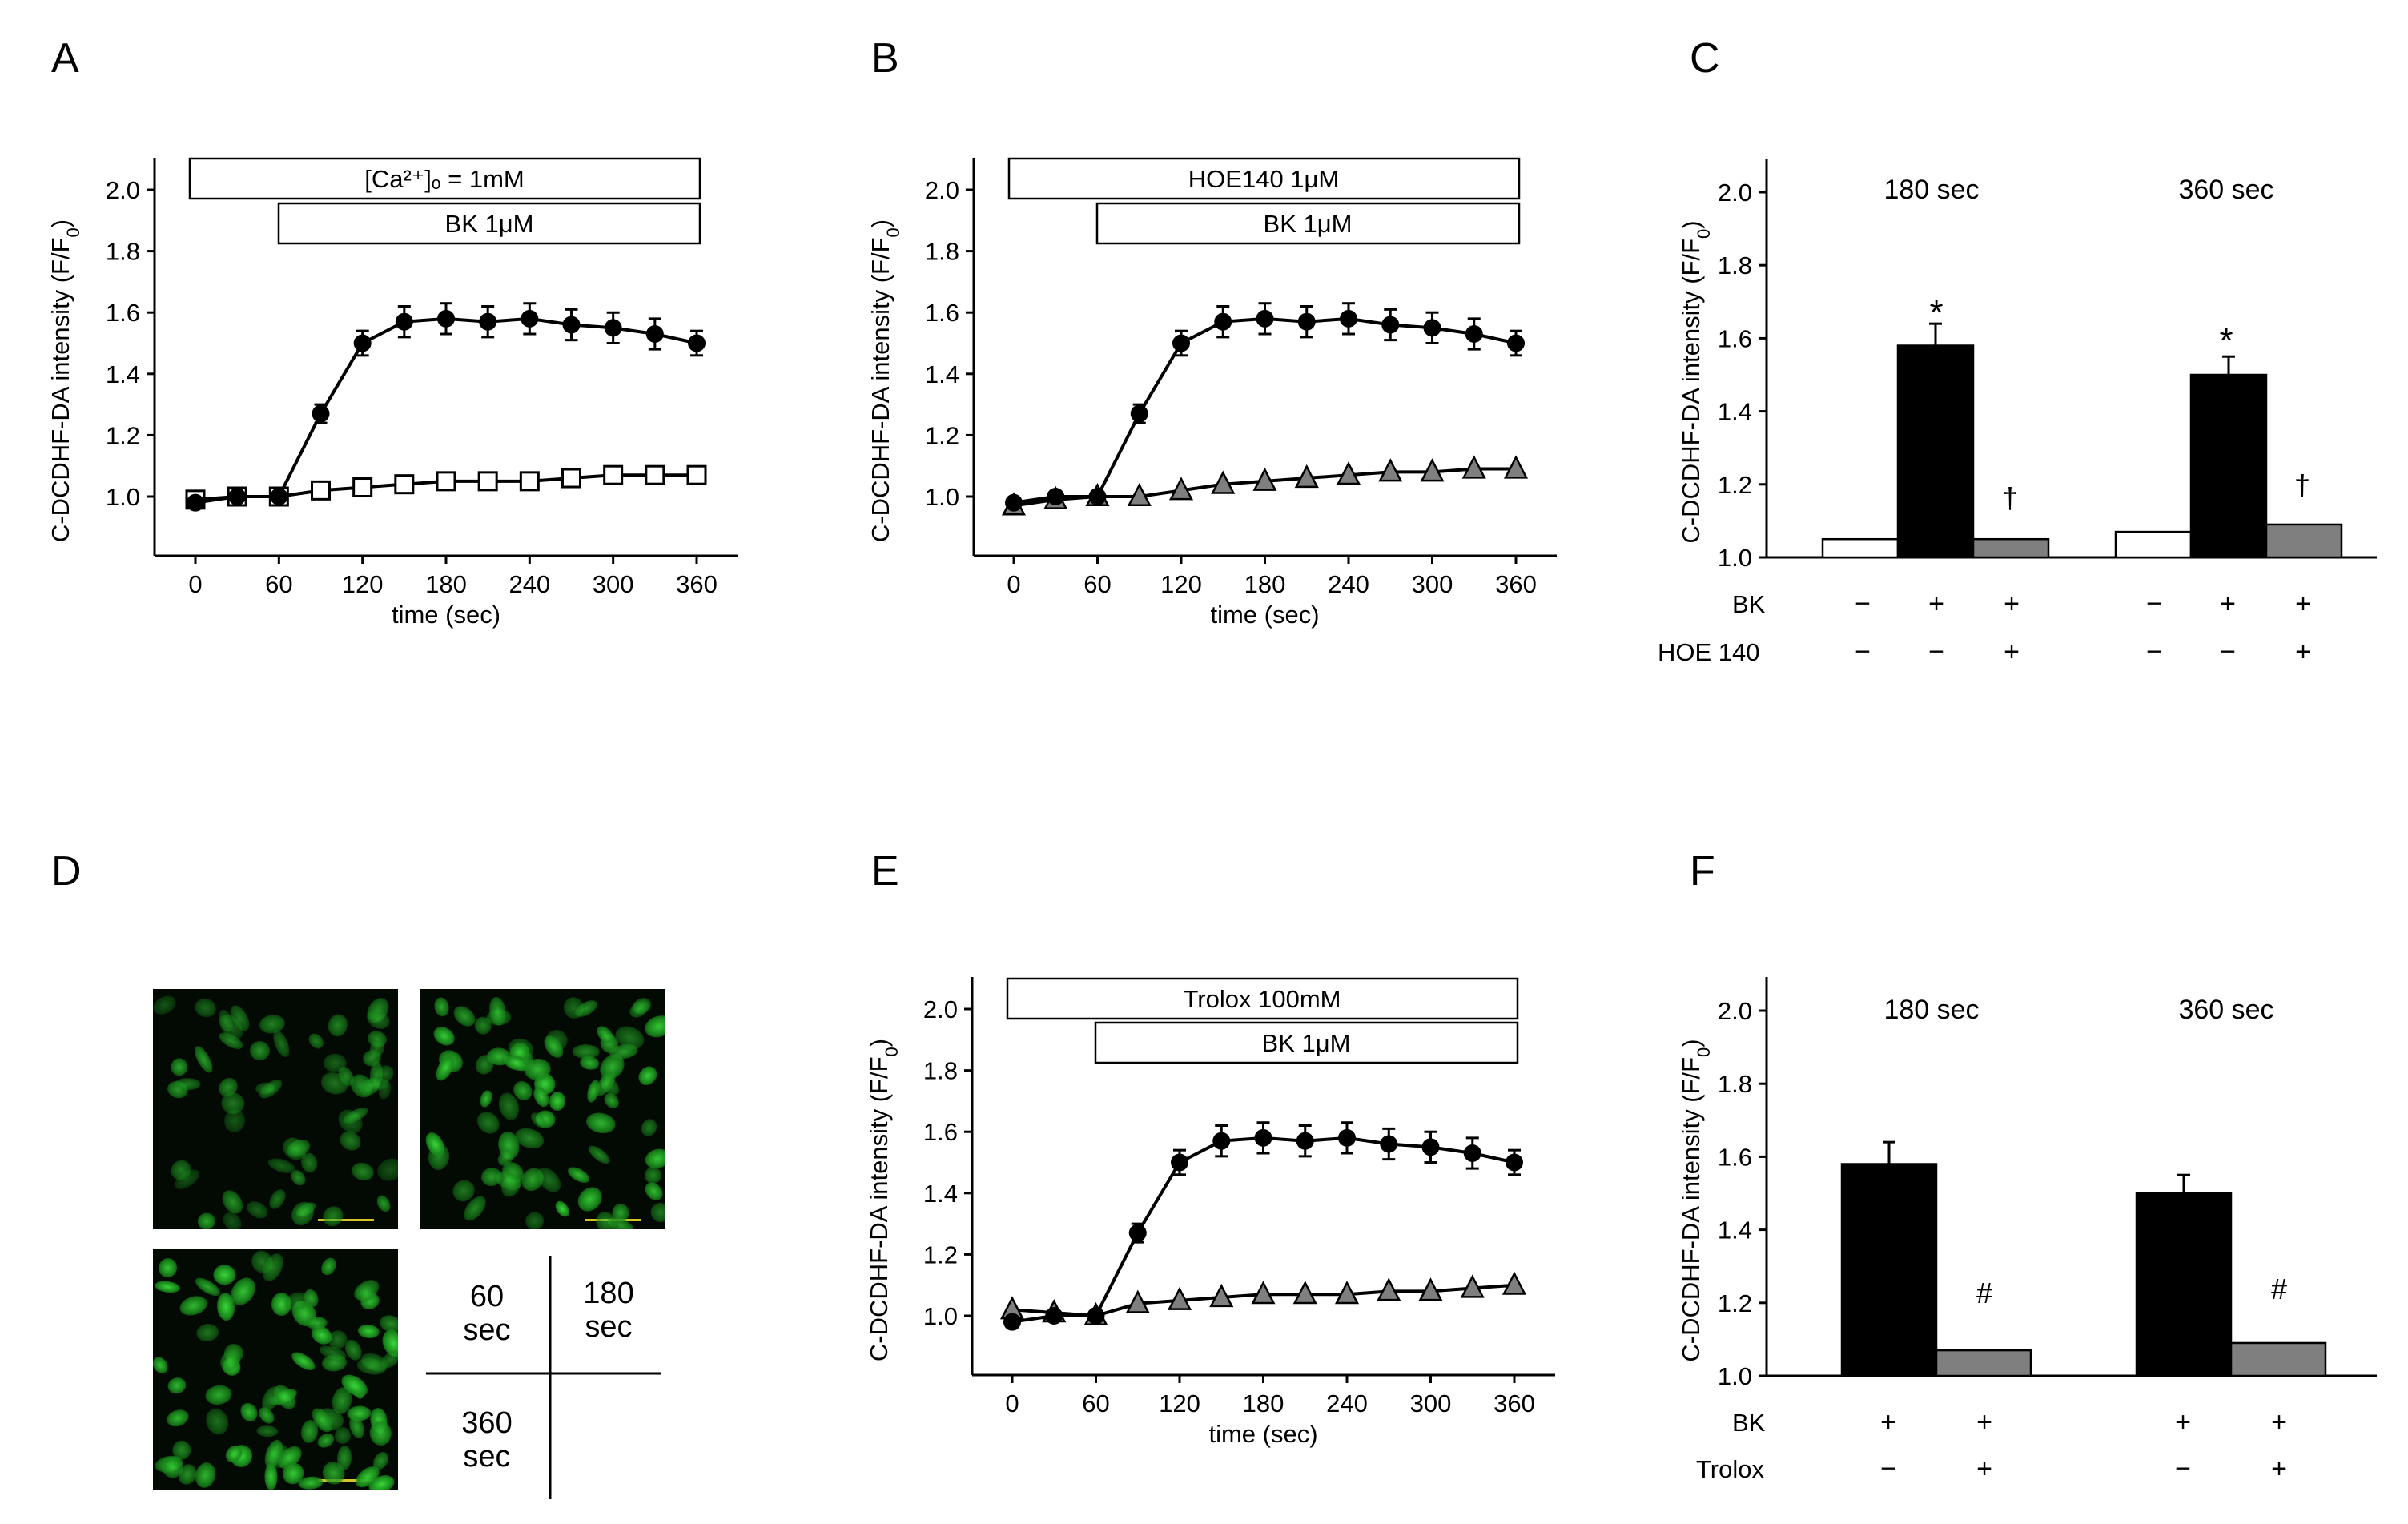 Image resolution: width=2408 pixels, height=1524 pixels. What do you see at coordinates (487, 1423) in the screenshot?
I see `legend-360-value: 360` at bounding box center [487, 1423].